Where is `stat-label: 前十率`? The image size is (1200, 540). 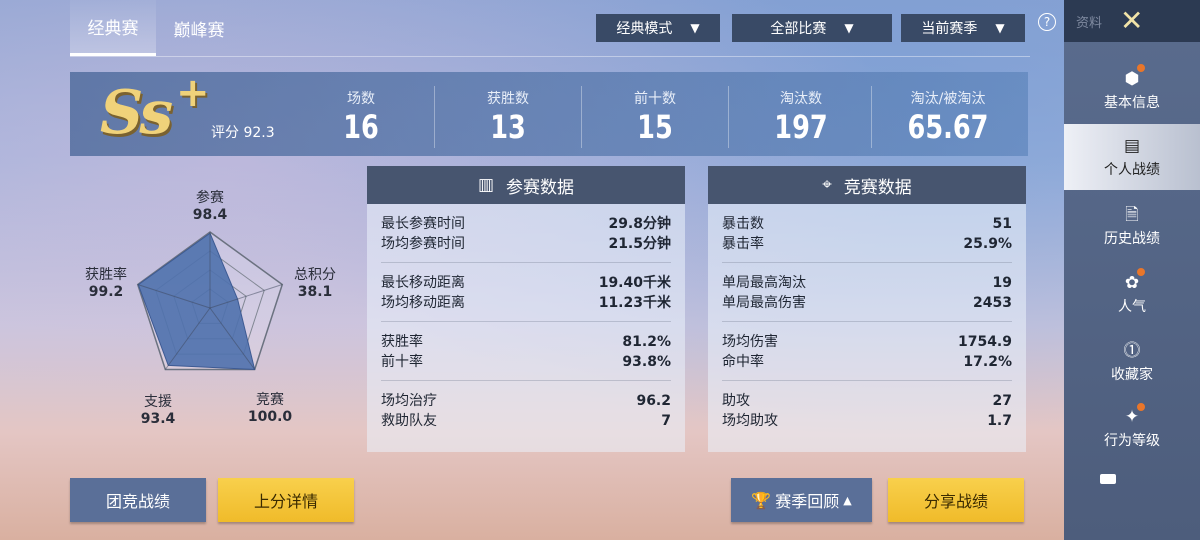
stat-label: 前十率 is located at coordinates (402, 362).